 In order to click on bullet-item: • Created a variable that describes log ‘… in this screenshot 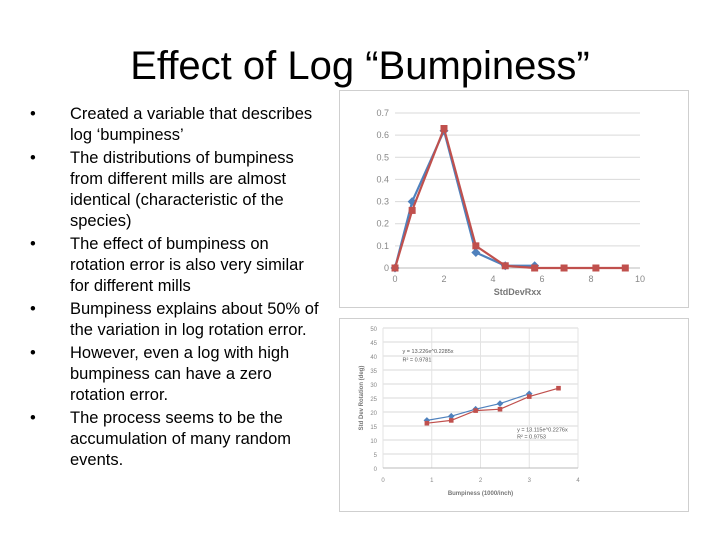, I will do `click(175, 125)`.